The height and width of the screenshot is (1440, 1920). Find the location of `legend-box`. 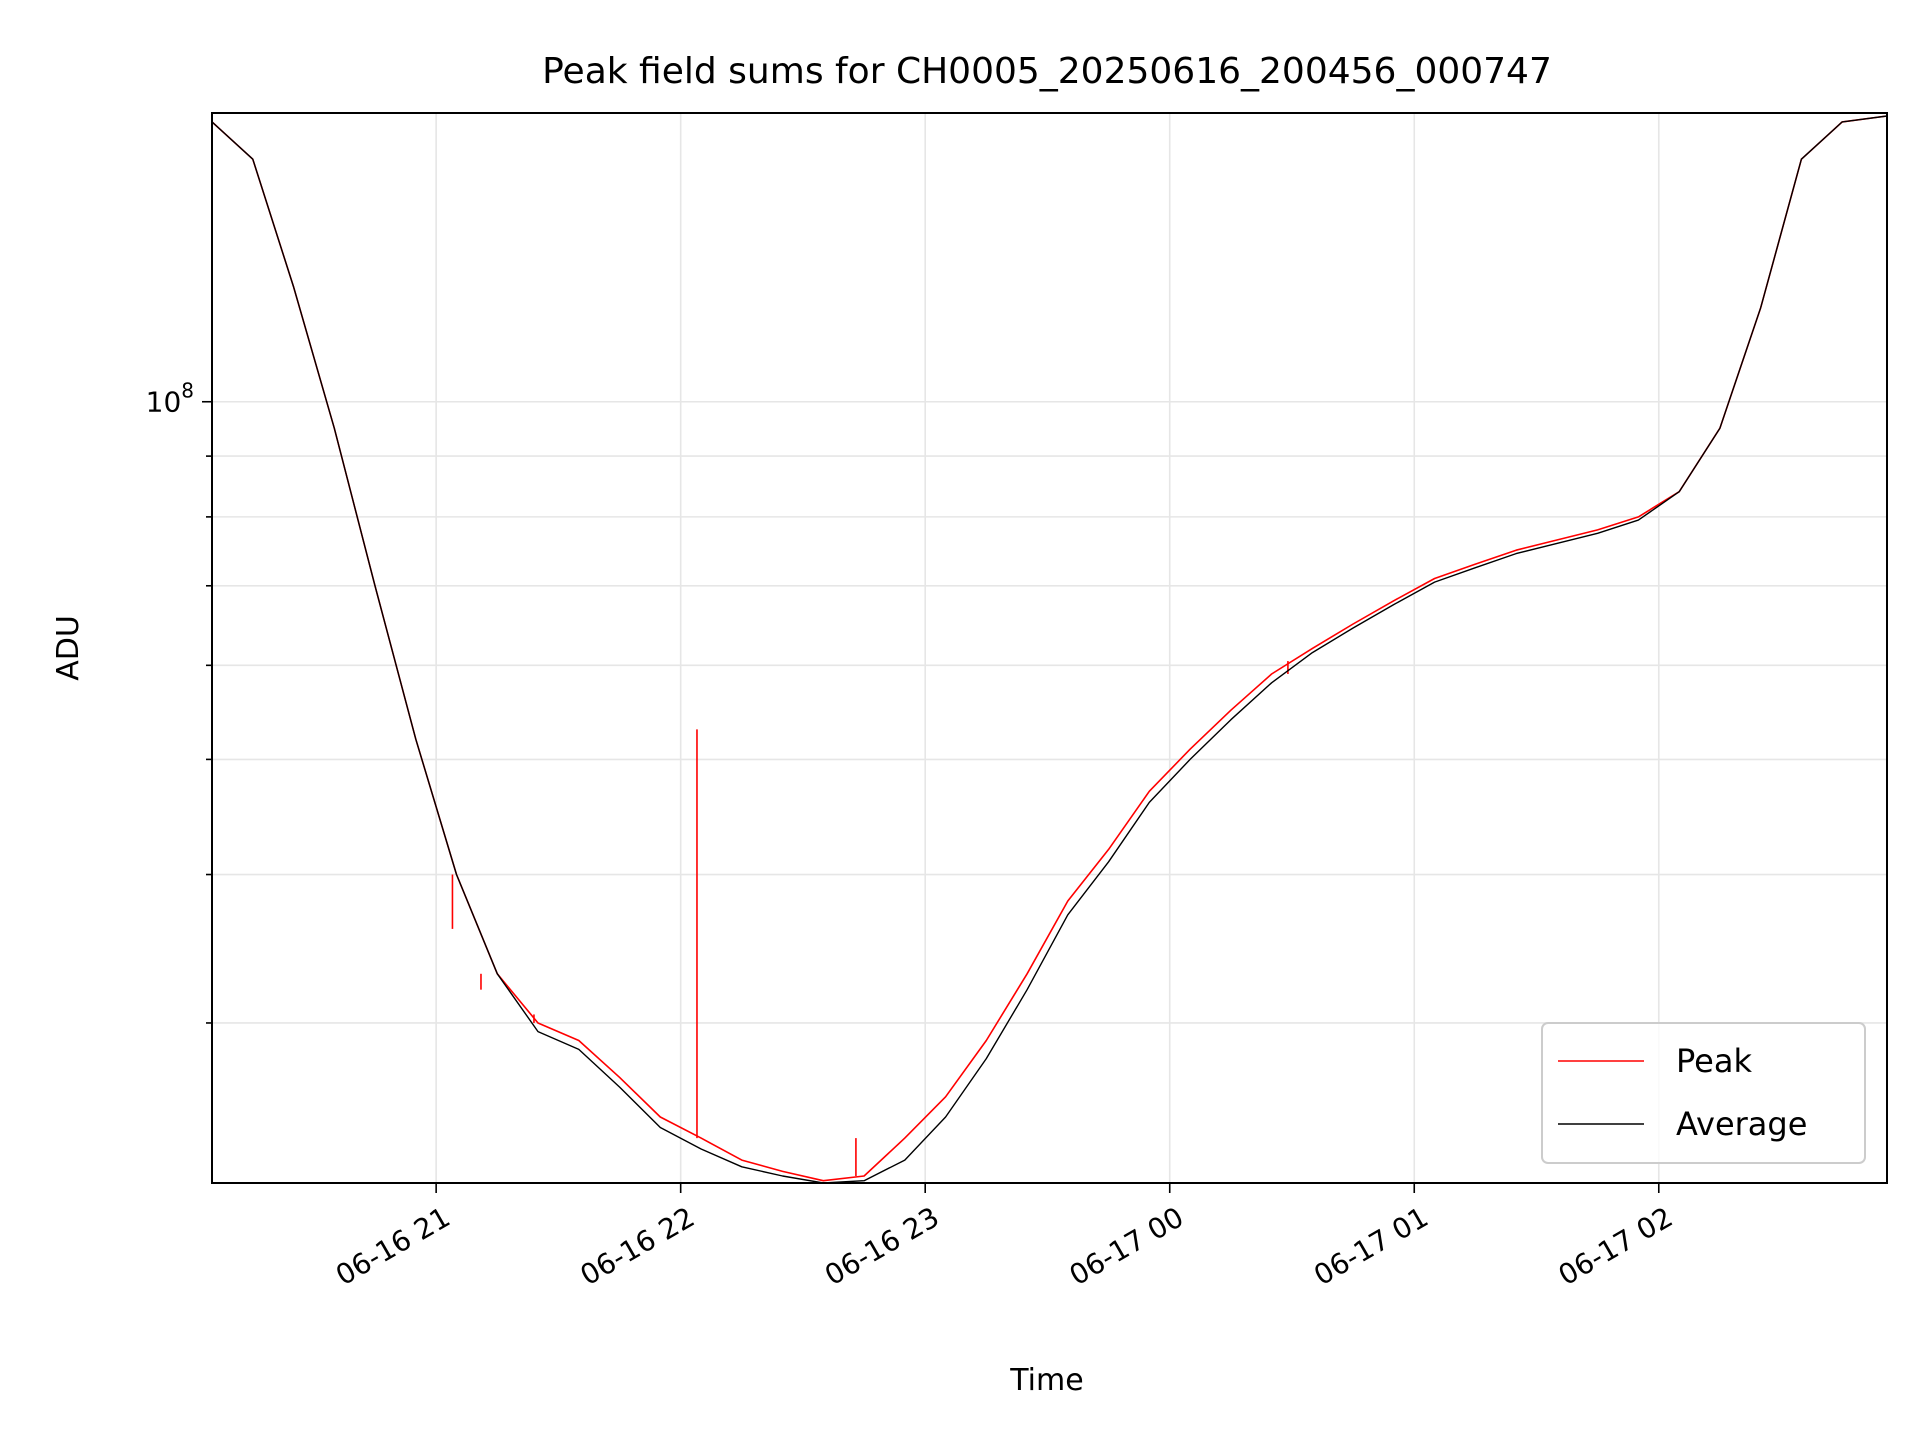

legend-box is located at coordinates (1703, 1093).